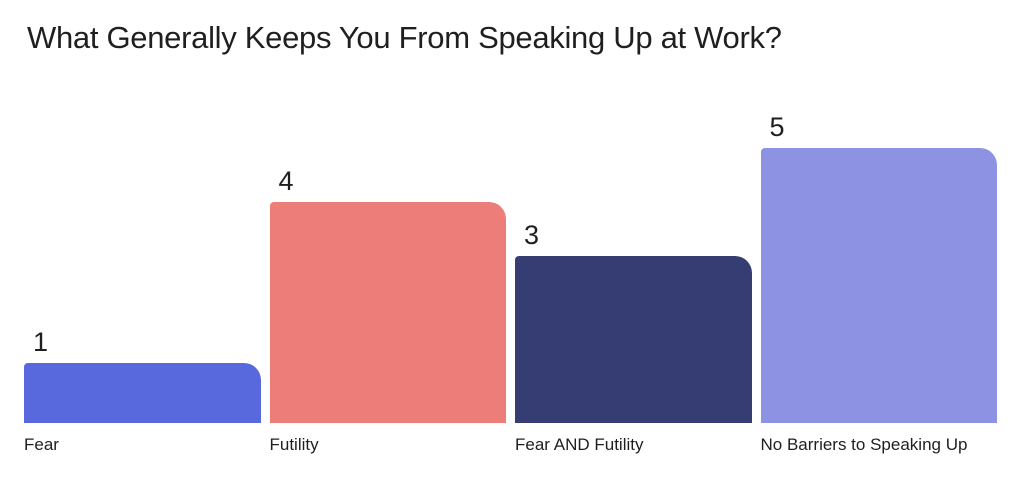  What do you see at coordinates (864, 444) in the screenshot?
I see `bar-category-label: No Barriers to Speaking Up` at bounding box center [864, 444].